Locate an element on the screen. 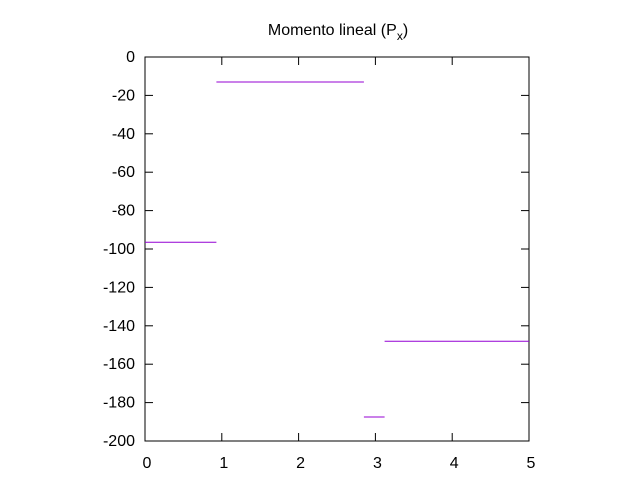 Image resolution: width=640 pixels, height=480 pixels. chart-title: Momento lineal (Px) is located at coordinates (338, 32).